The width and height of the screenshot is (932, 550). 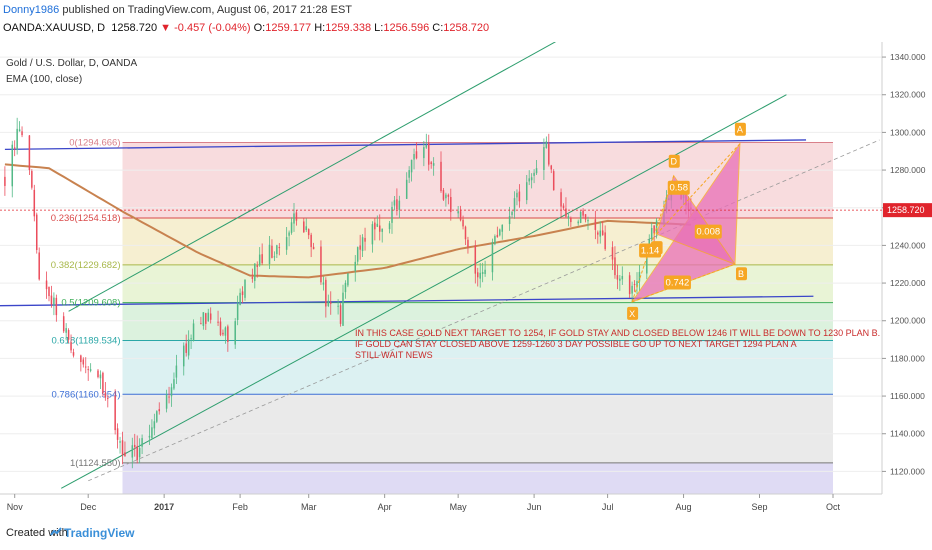 What do you see at coordinates (99, 533) in the screenshot?
I see `tradingview-brand: TradingView` at bounding box center [99, 533].